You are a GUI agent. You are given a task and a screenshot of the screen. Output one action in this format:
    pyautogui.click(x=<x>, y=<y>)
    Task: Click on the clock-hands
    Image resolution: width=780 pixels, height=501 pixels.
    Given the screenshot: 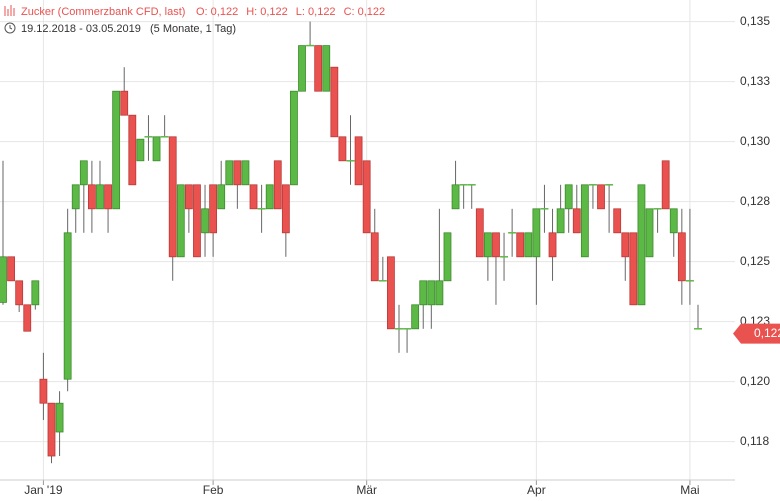 What is the action you would take?
    pyautogui.click(x=11, y=27)
    